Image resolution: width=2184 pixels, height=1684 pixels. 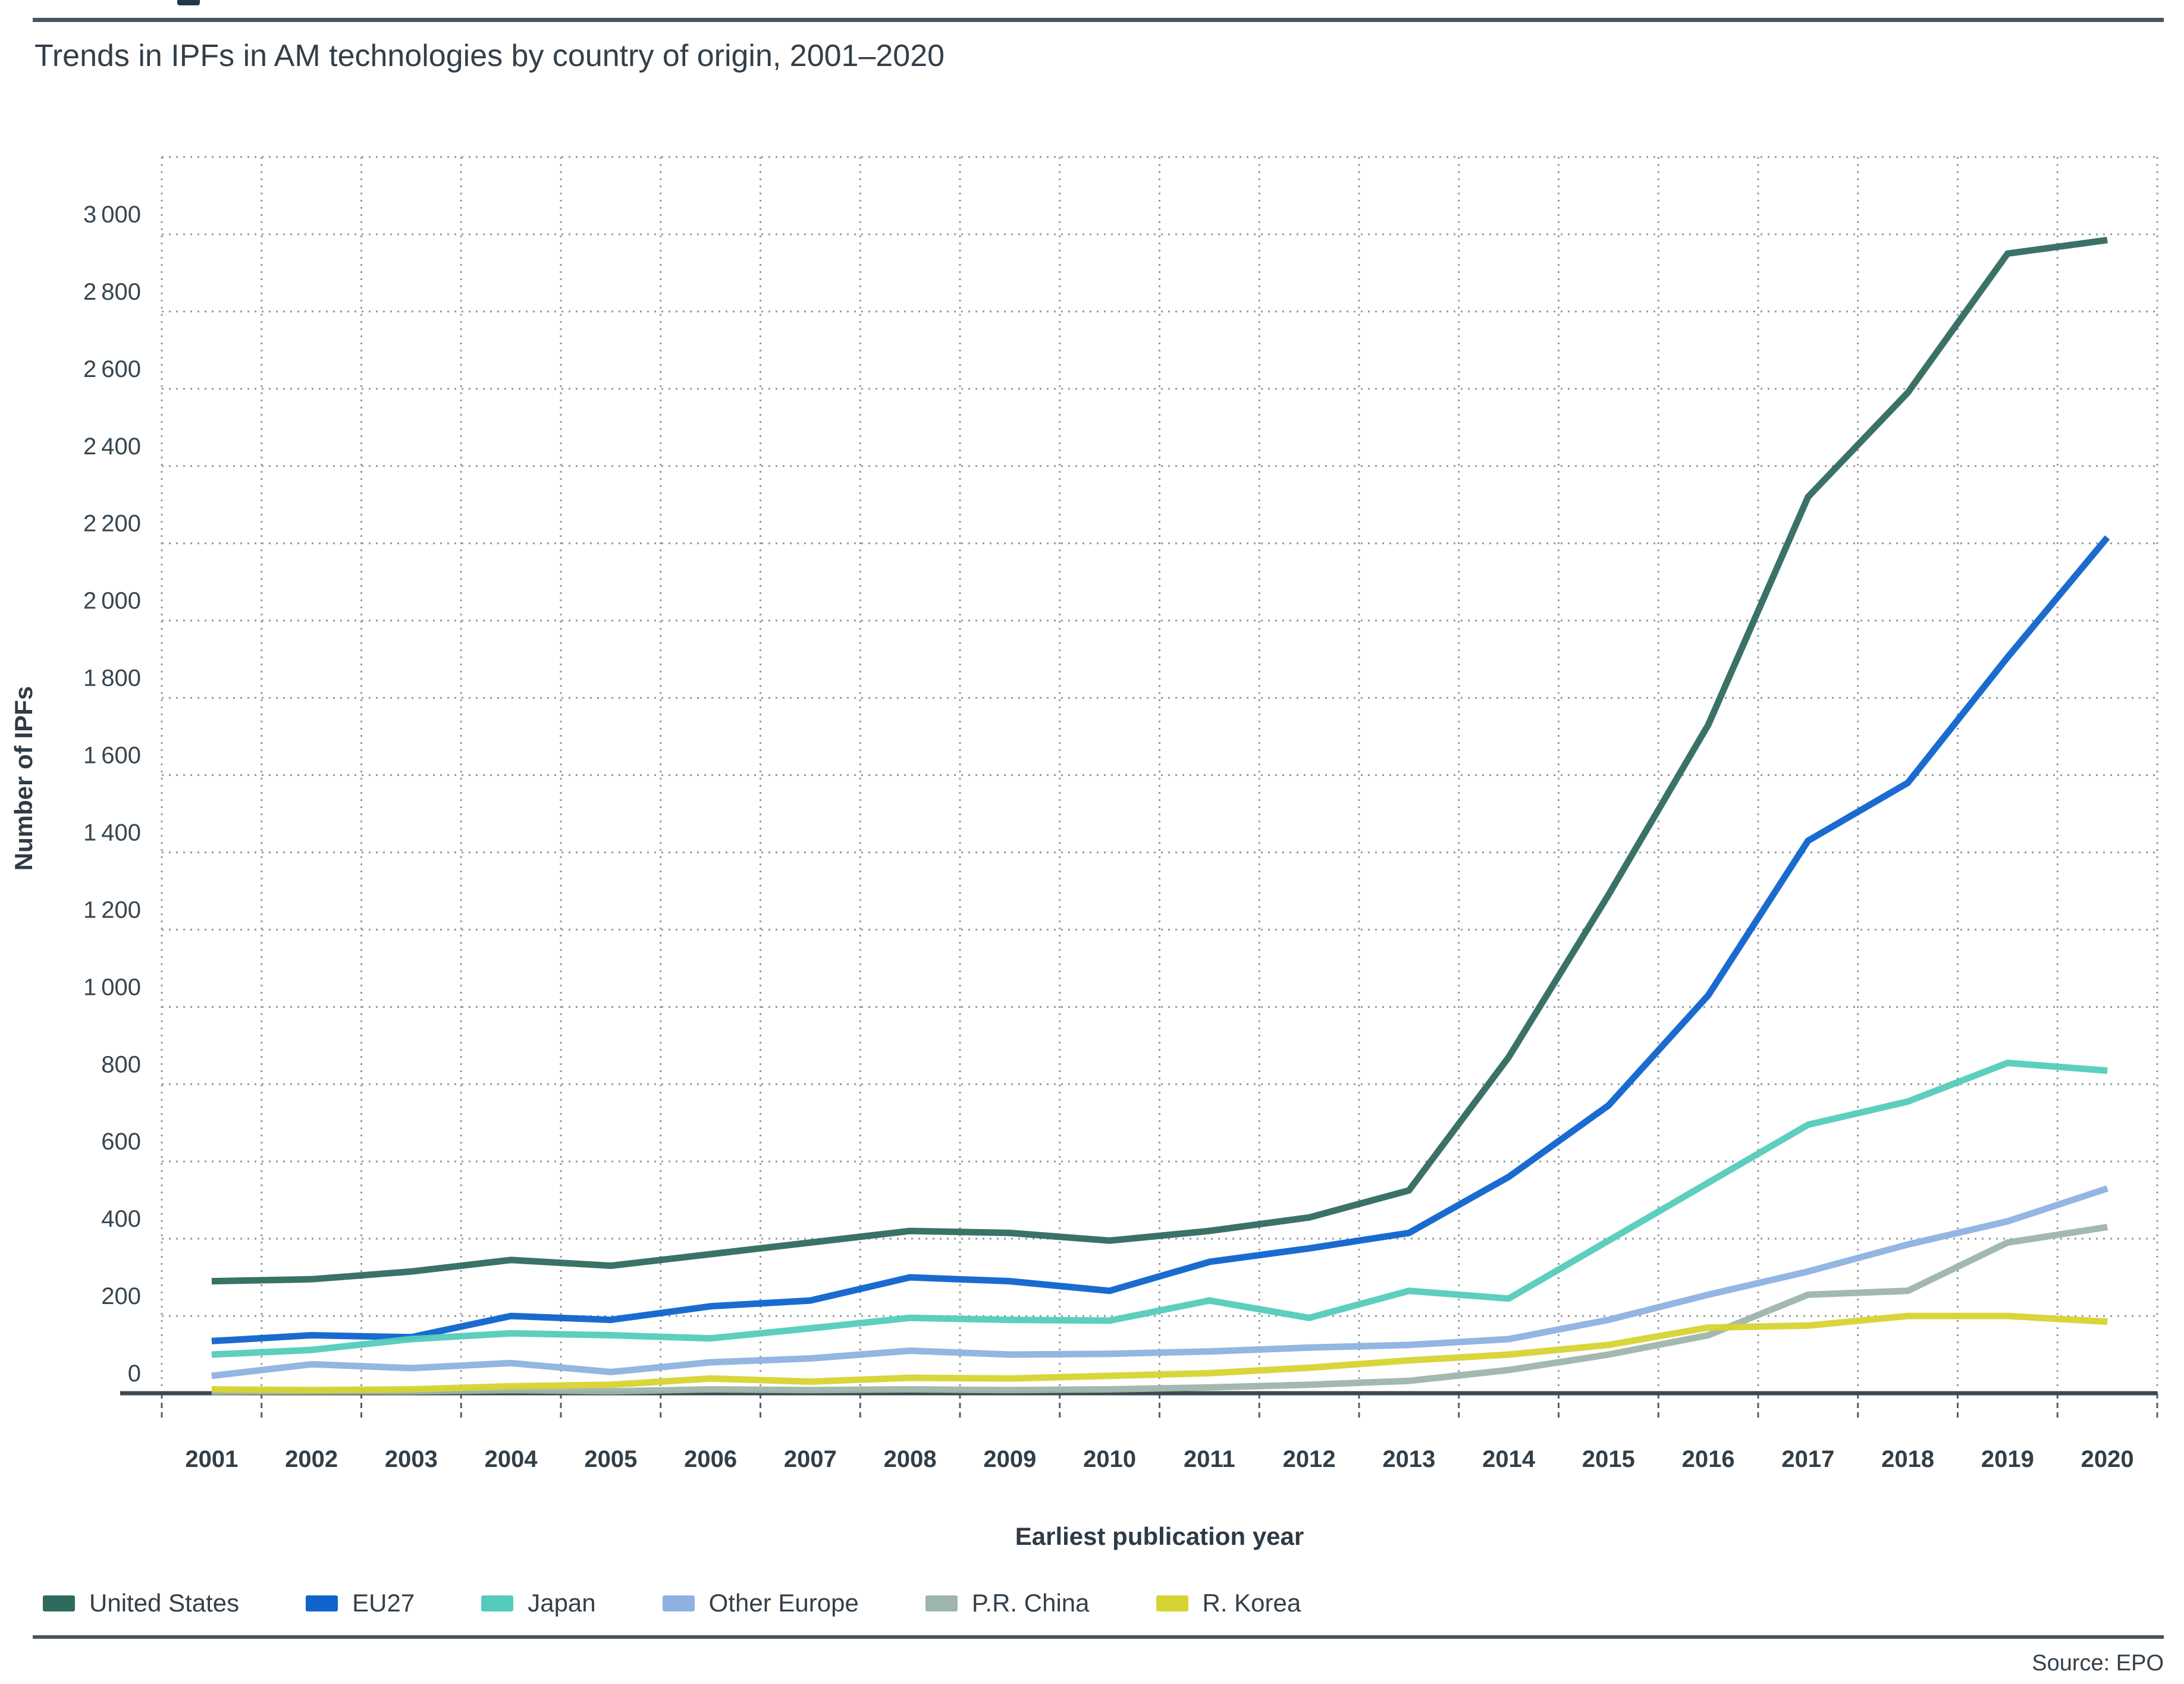 I want to click on x-tick-label: 2009, so click(x=1009, y=1459).